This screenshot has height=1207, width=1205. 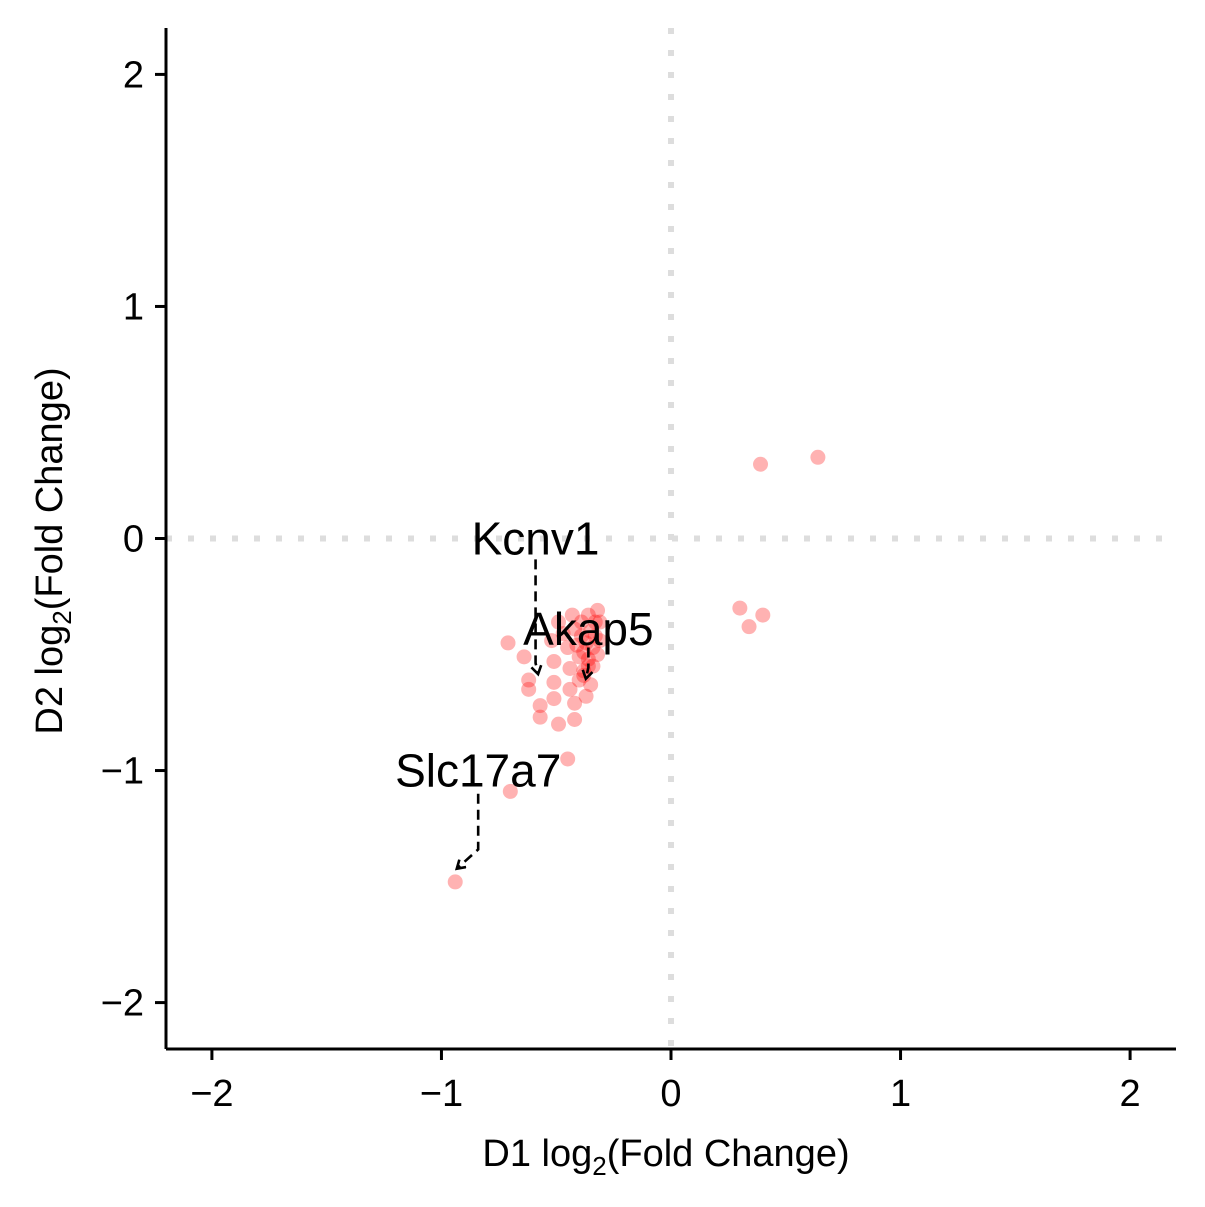 I want to click on y-axis-title-prefix: D2 log, so click(x=50, y=680).